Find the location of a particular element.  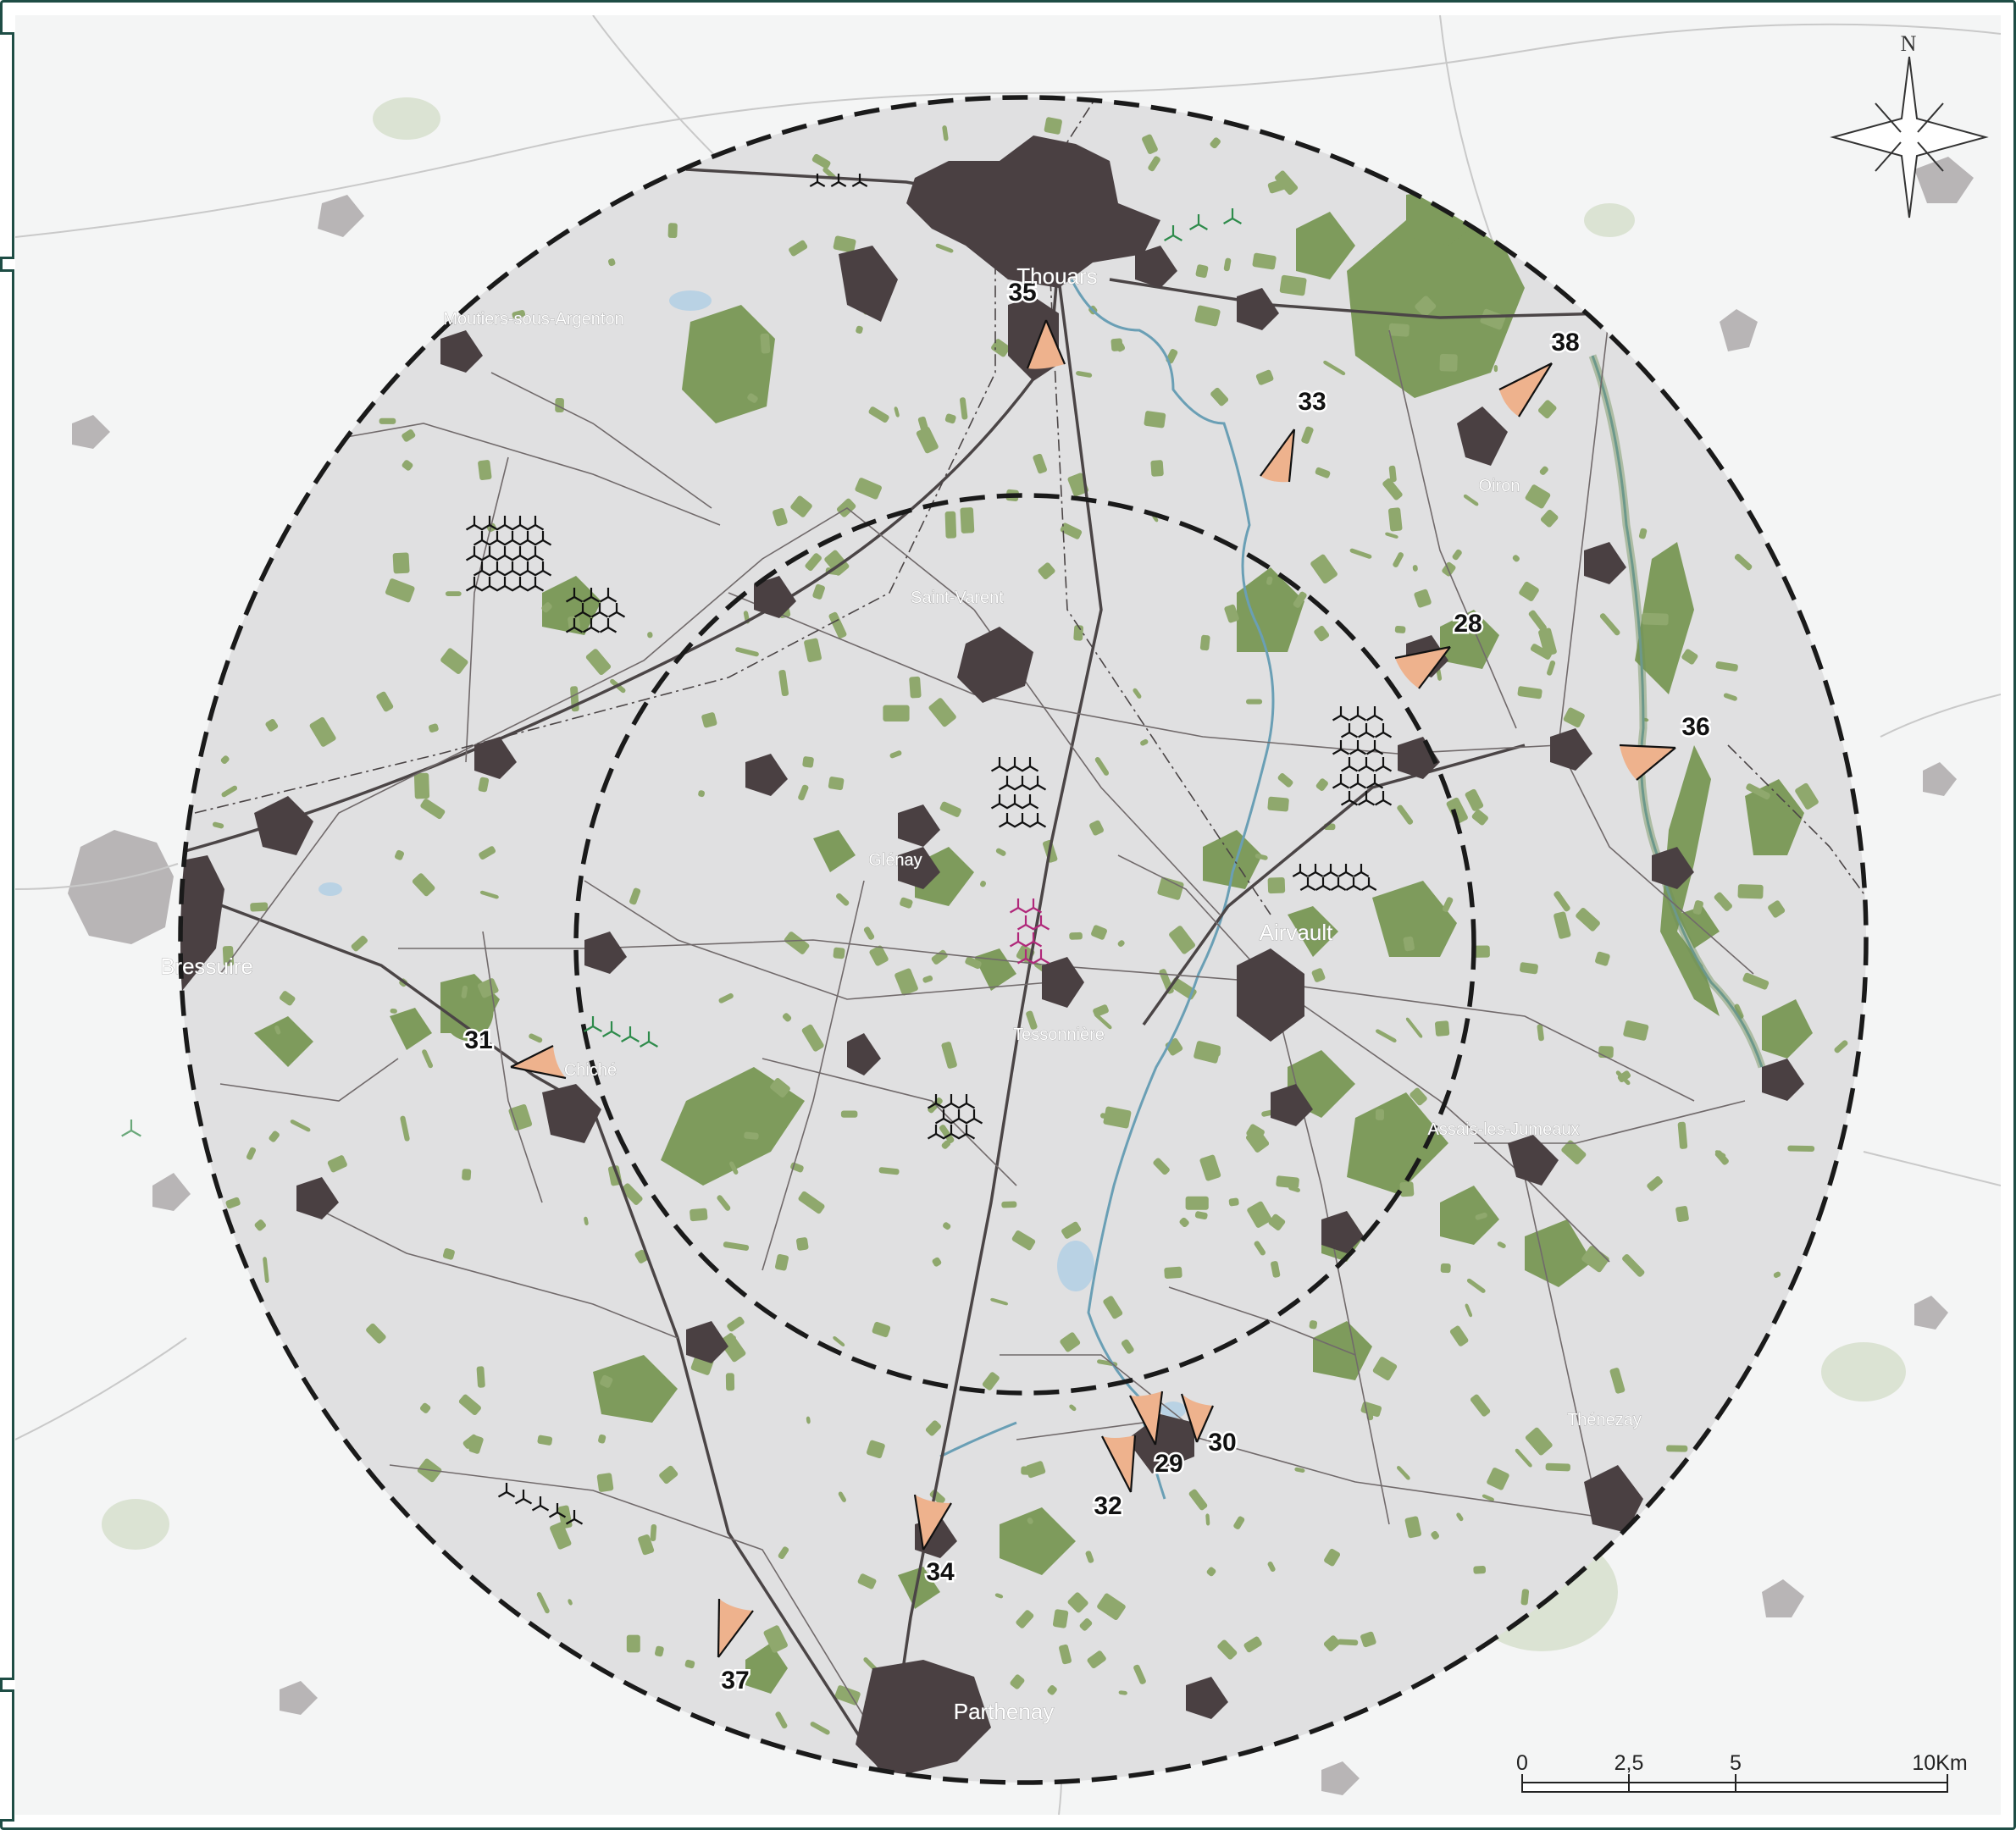

viewpoint-34: 34 is located at coordinates (934, 1541).